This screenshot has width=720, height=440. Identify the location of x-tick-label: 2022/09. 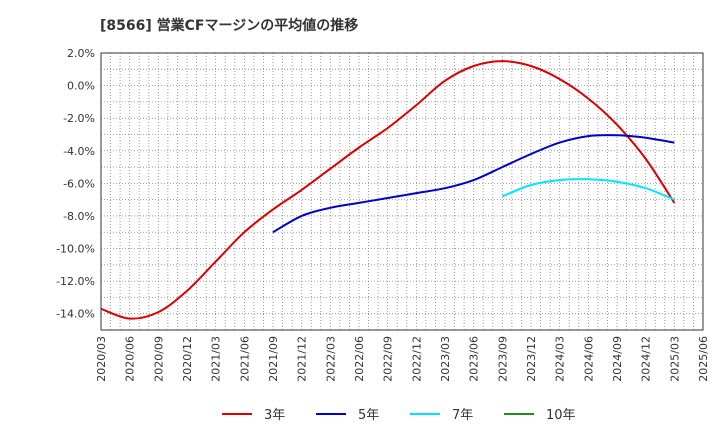
(388, 359).